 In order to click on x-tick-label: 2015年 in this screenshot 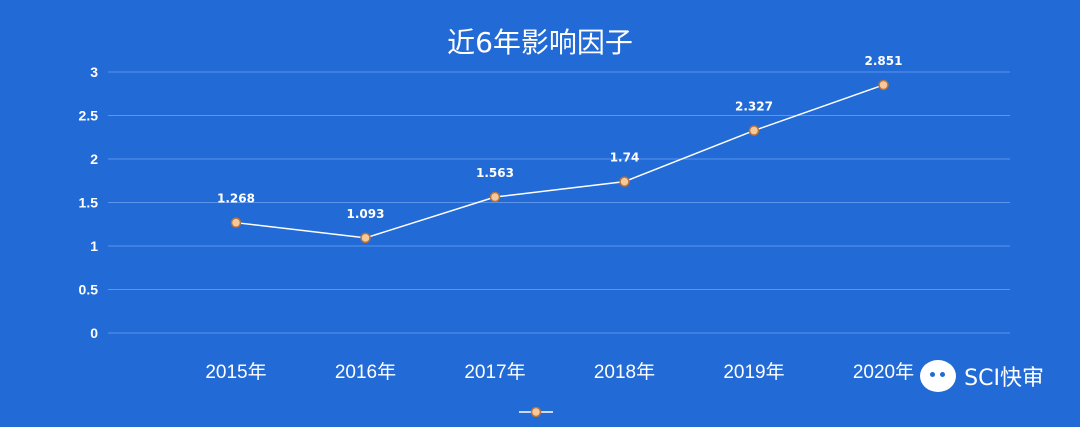, I will do `click(235, 372)`.